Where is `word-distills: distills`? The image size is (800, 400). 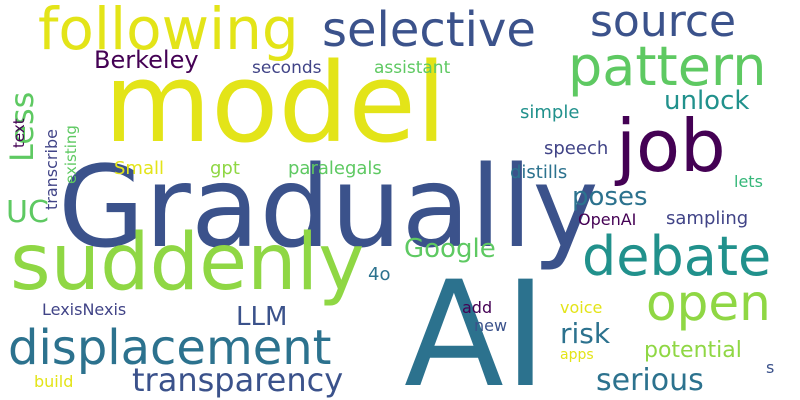 word-distills: distills is located at coordinates (539, 172).